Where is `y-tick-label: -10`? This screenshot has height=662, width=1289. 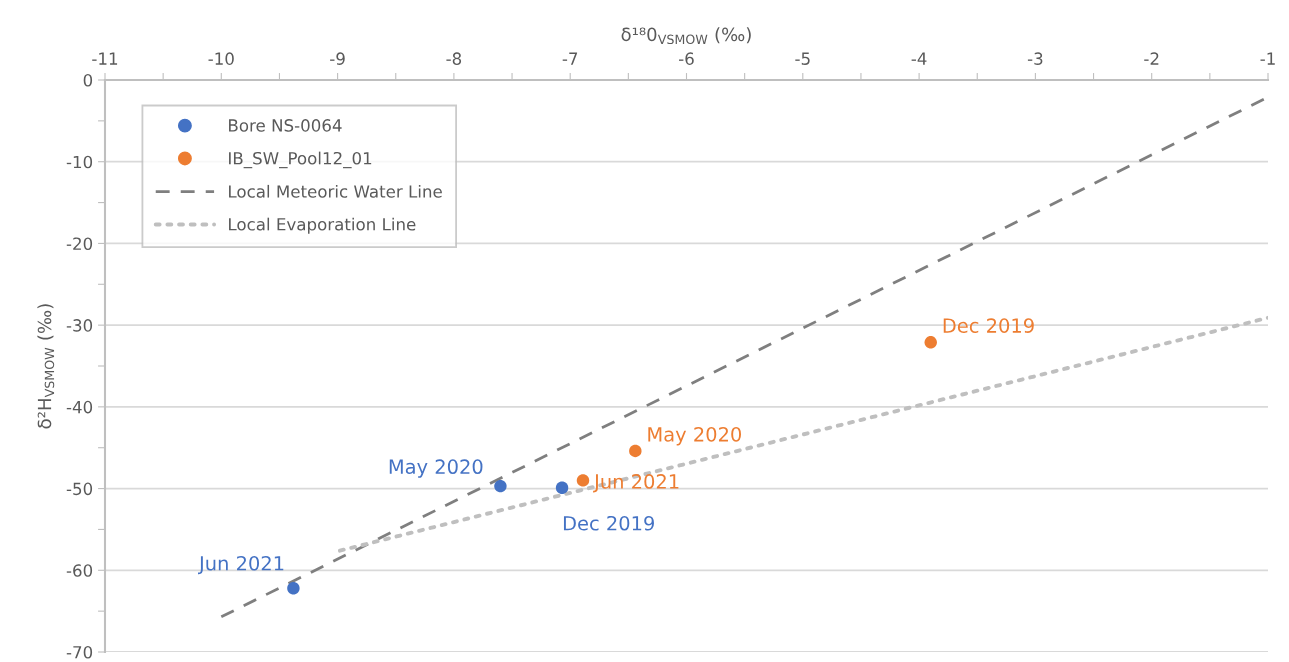
y-tick-label: -10 is located at coordinates (79, 162).